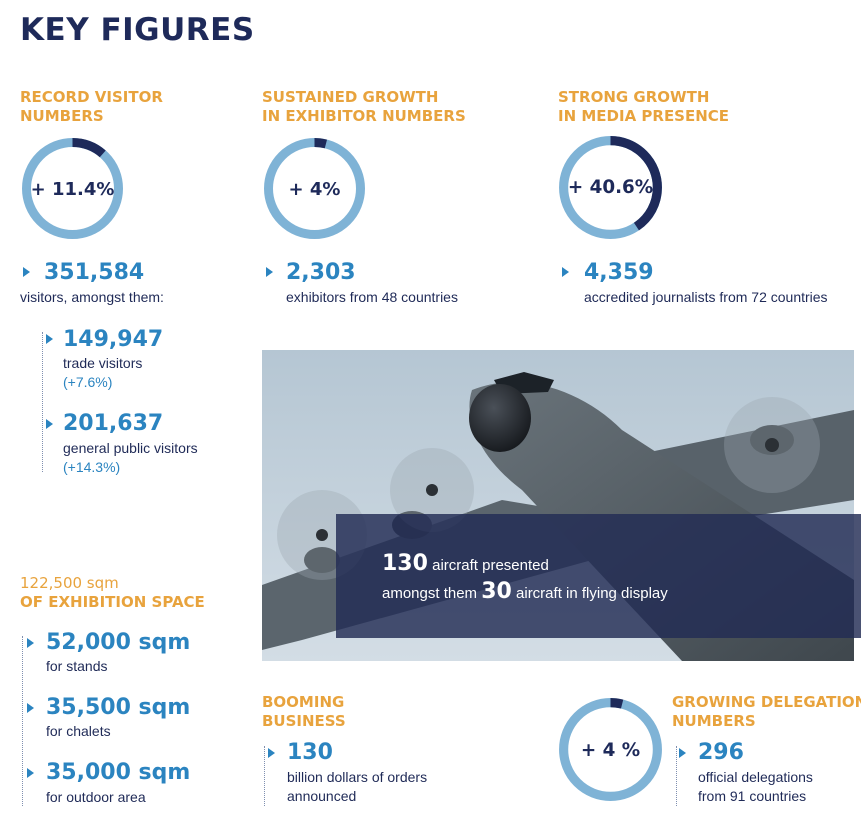 Image resolution: width=861 pixels, height=816 pixels. Describe the element at coordinates (92, 467) in the screenshot. I see `public-visitors-pct: (+14.3%)` at that location.